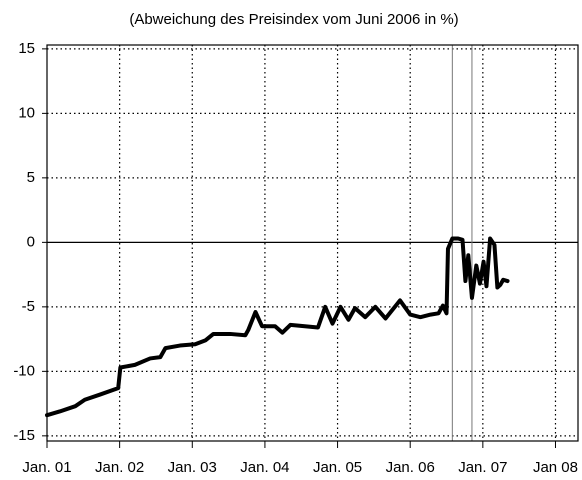 The height and width of the screenshot is (480, 582). Describe the element at coordinates (555, 467) in the screenshot. I see `x-tick-label: Jan 08` at that location.